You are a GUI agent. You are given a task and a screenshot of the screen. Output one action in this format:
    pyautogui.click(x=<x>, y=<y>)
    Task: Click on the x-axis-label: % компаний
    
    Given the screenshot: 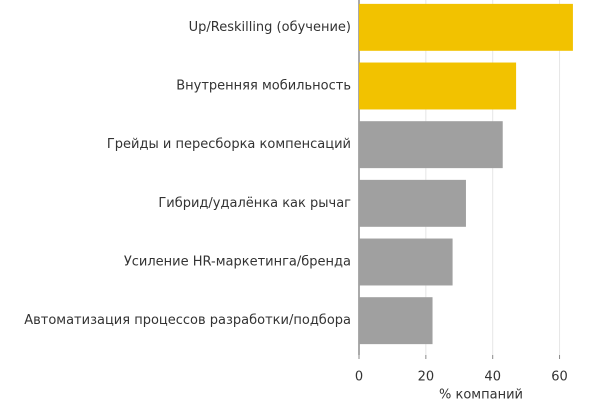 What is the action you would take?
    pyautogui.click(x=481, y=395)
    